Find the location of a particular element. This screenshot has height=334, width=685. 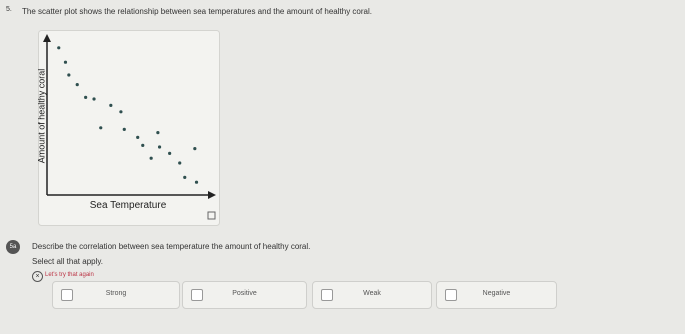

part-badge: 5a is located at coordinates (13, 247).